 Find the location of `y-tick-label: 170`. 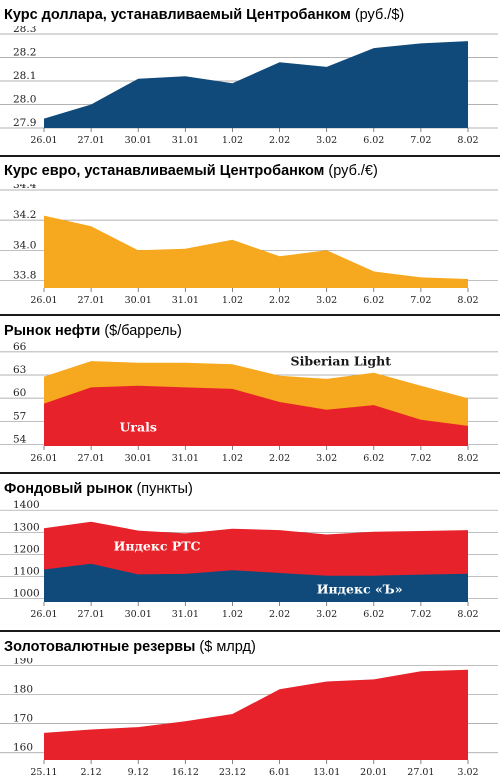

y-tick-label: 170 is located at coordinates (23, 719).